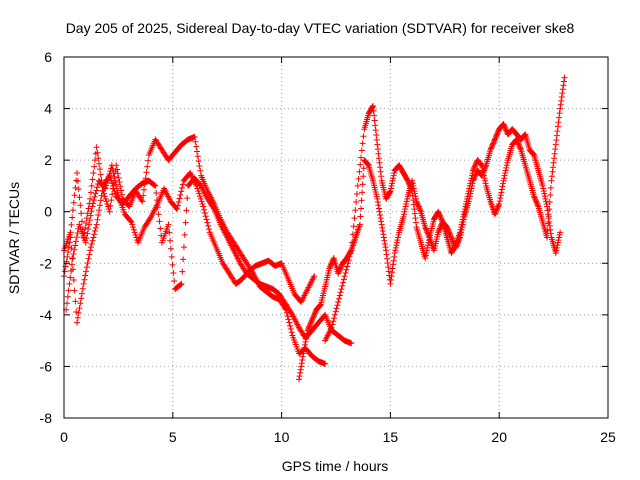  Describe the element at coordinates (48, 109) in the screenshot. I see `y-tick-label: 4` at that location.